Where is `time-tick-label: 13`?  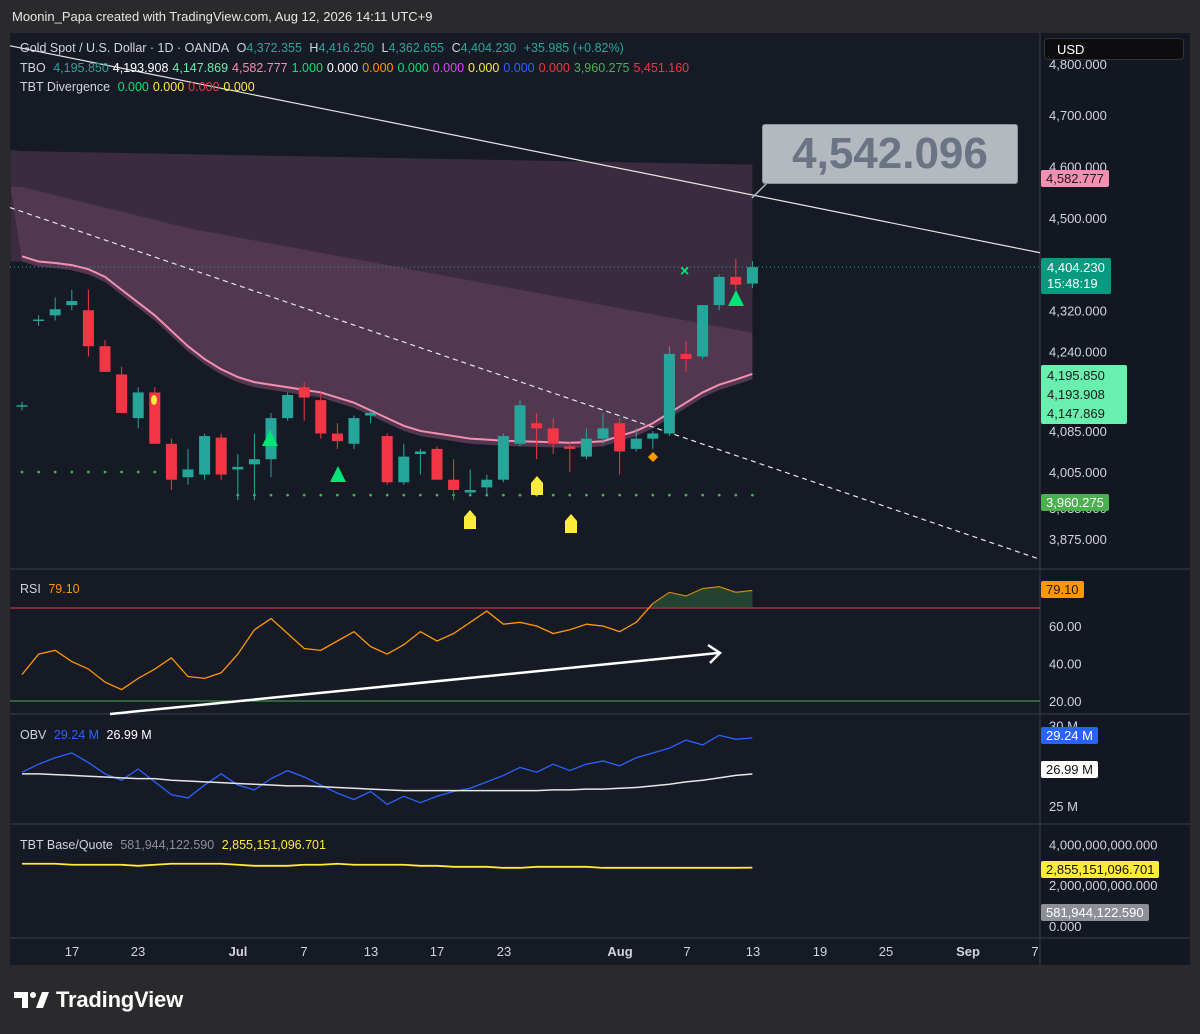
time-tick-label: 13 is located at coordinates (371, 951).